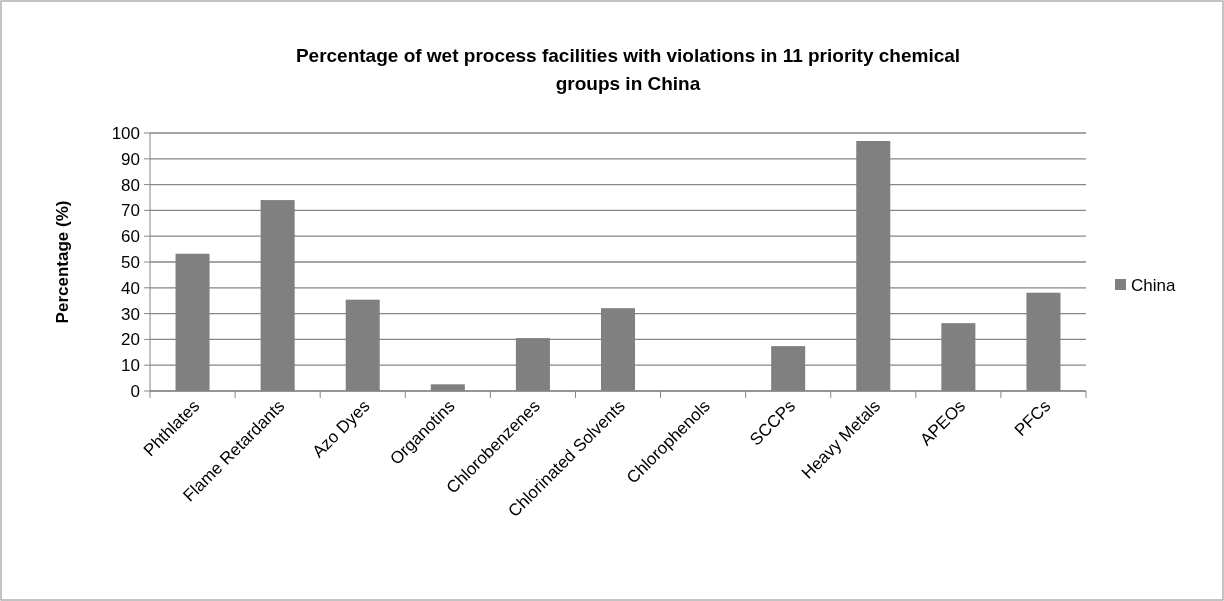 The width and height of the screenshot is (1224, 601). Describe the element at coordinates (130, 366) in the screenshot. I see `y-tick-label: 10` at that location.